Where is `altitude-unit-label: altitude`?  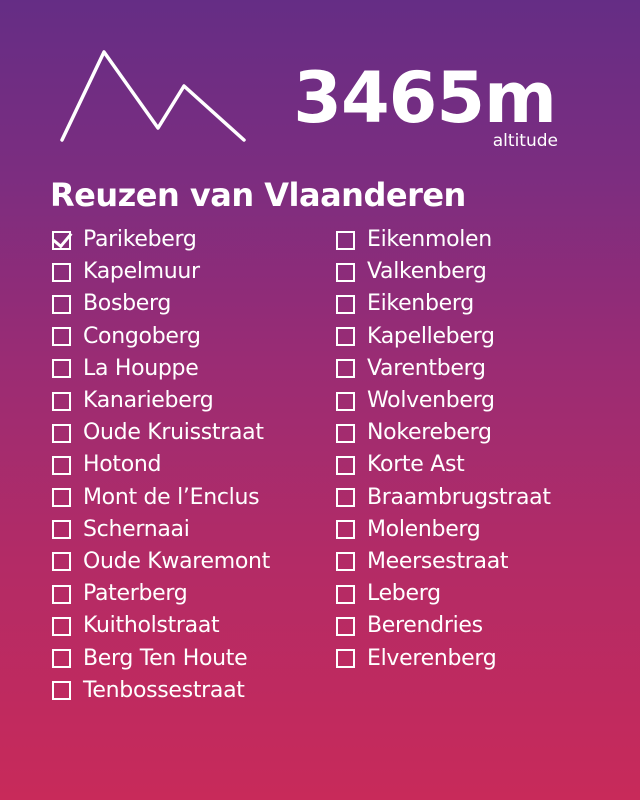
altitude-unit-label: altitude is located at coordinates (525, 141).